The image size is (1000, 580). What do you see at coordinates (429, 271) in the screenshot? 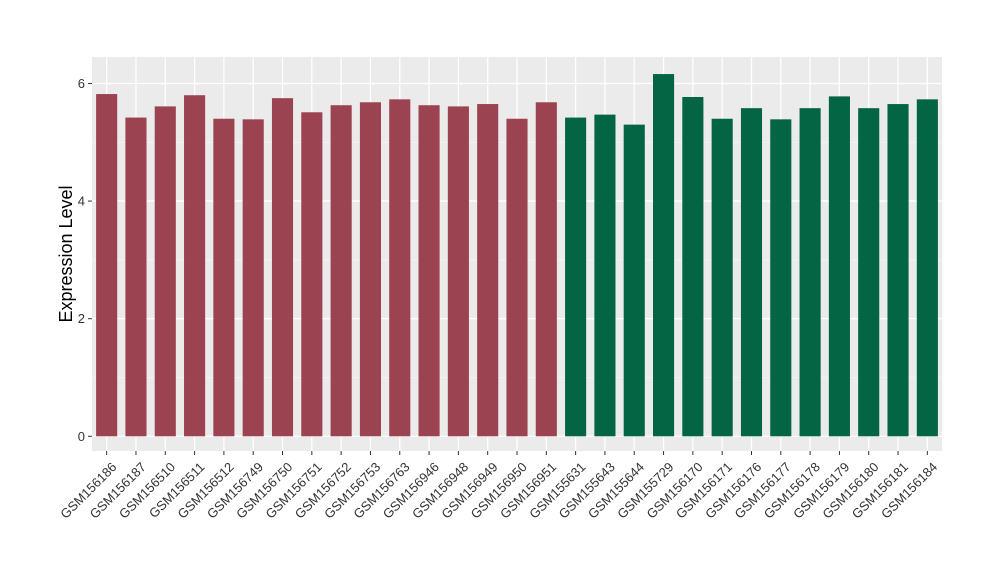
I see `bar-GSM156946` at bounding box center [429, 271].